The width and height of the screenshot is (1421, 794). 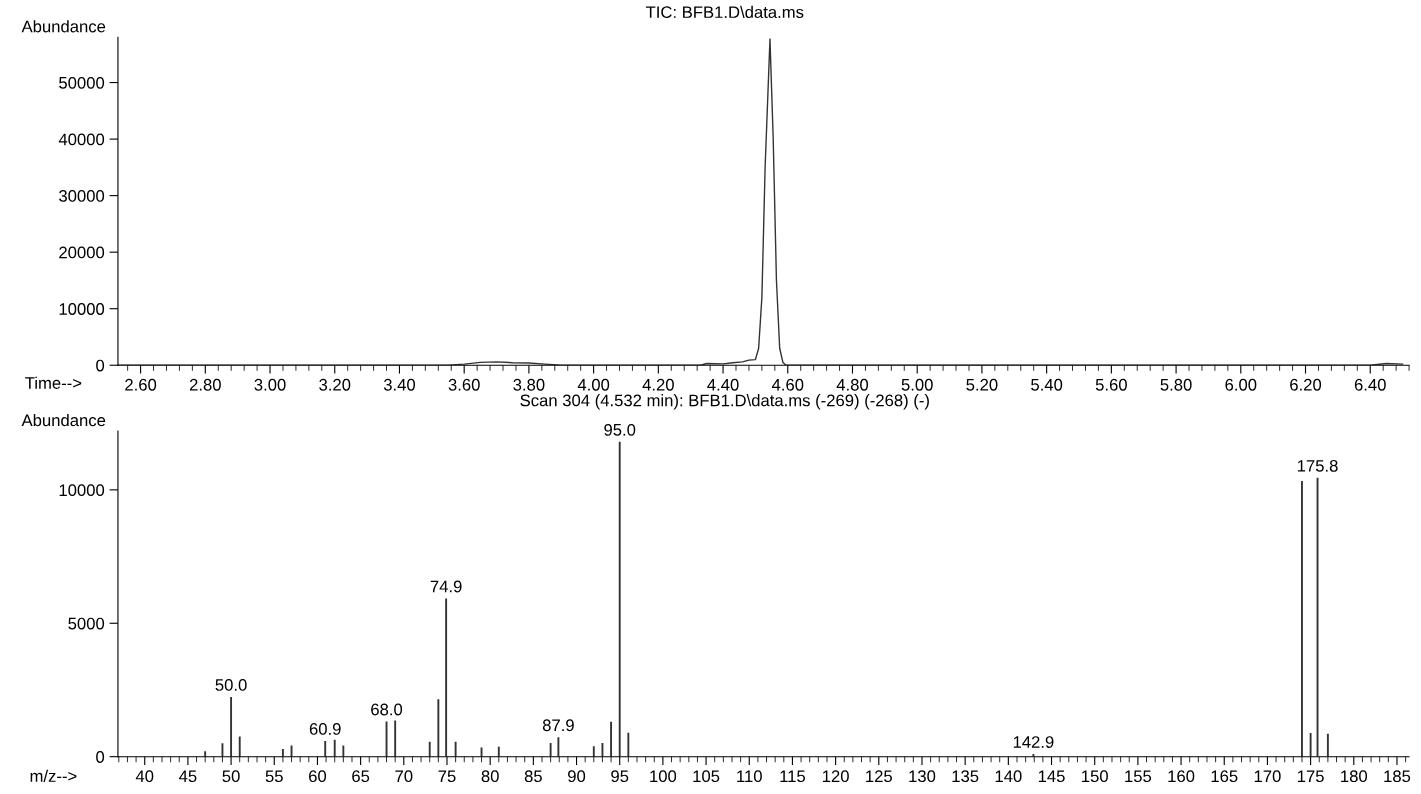 What do you see at coordinates (274, 776) in the screenshot?
I see `x-tick-label: 55` at bounding box center [274, 776].